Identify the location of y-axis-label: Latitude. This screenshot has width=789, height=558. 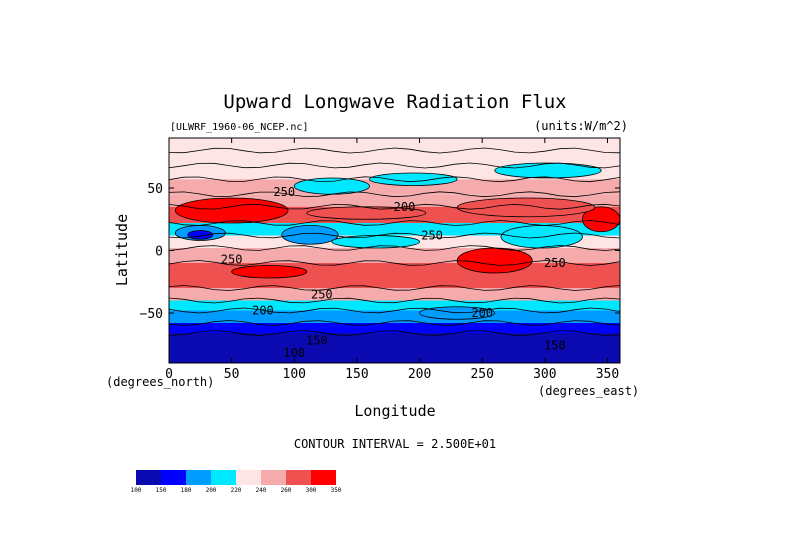
(122, 250).